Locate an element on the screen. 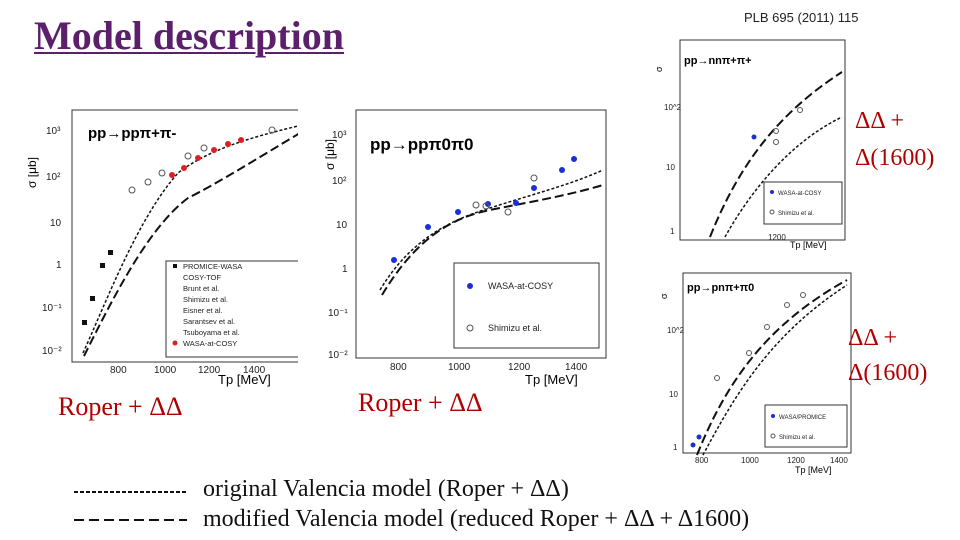 This screenshot has width=960, height=540. plot4-xtick-800: 800 is located at coordinates (702, 460).